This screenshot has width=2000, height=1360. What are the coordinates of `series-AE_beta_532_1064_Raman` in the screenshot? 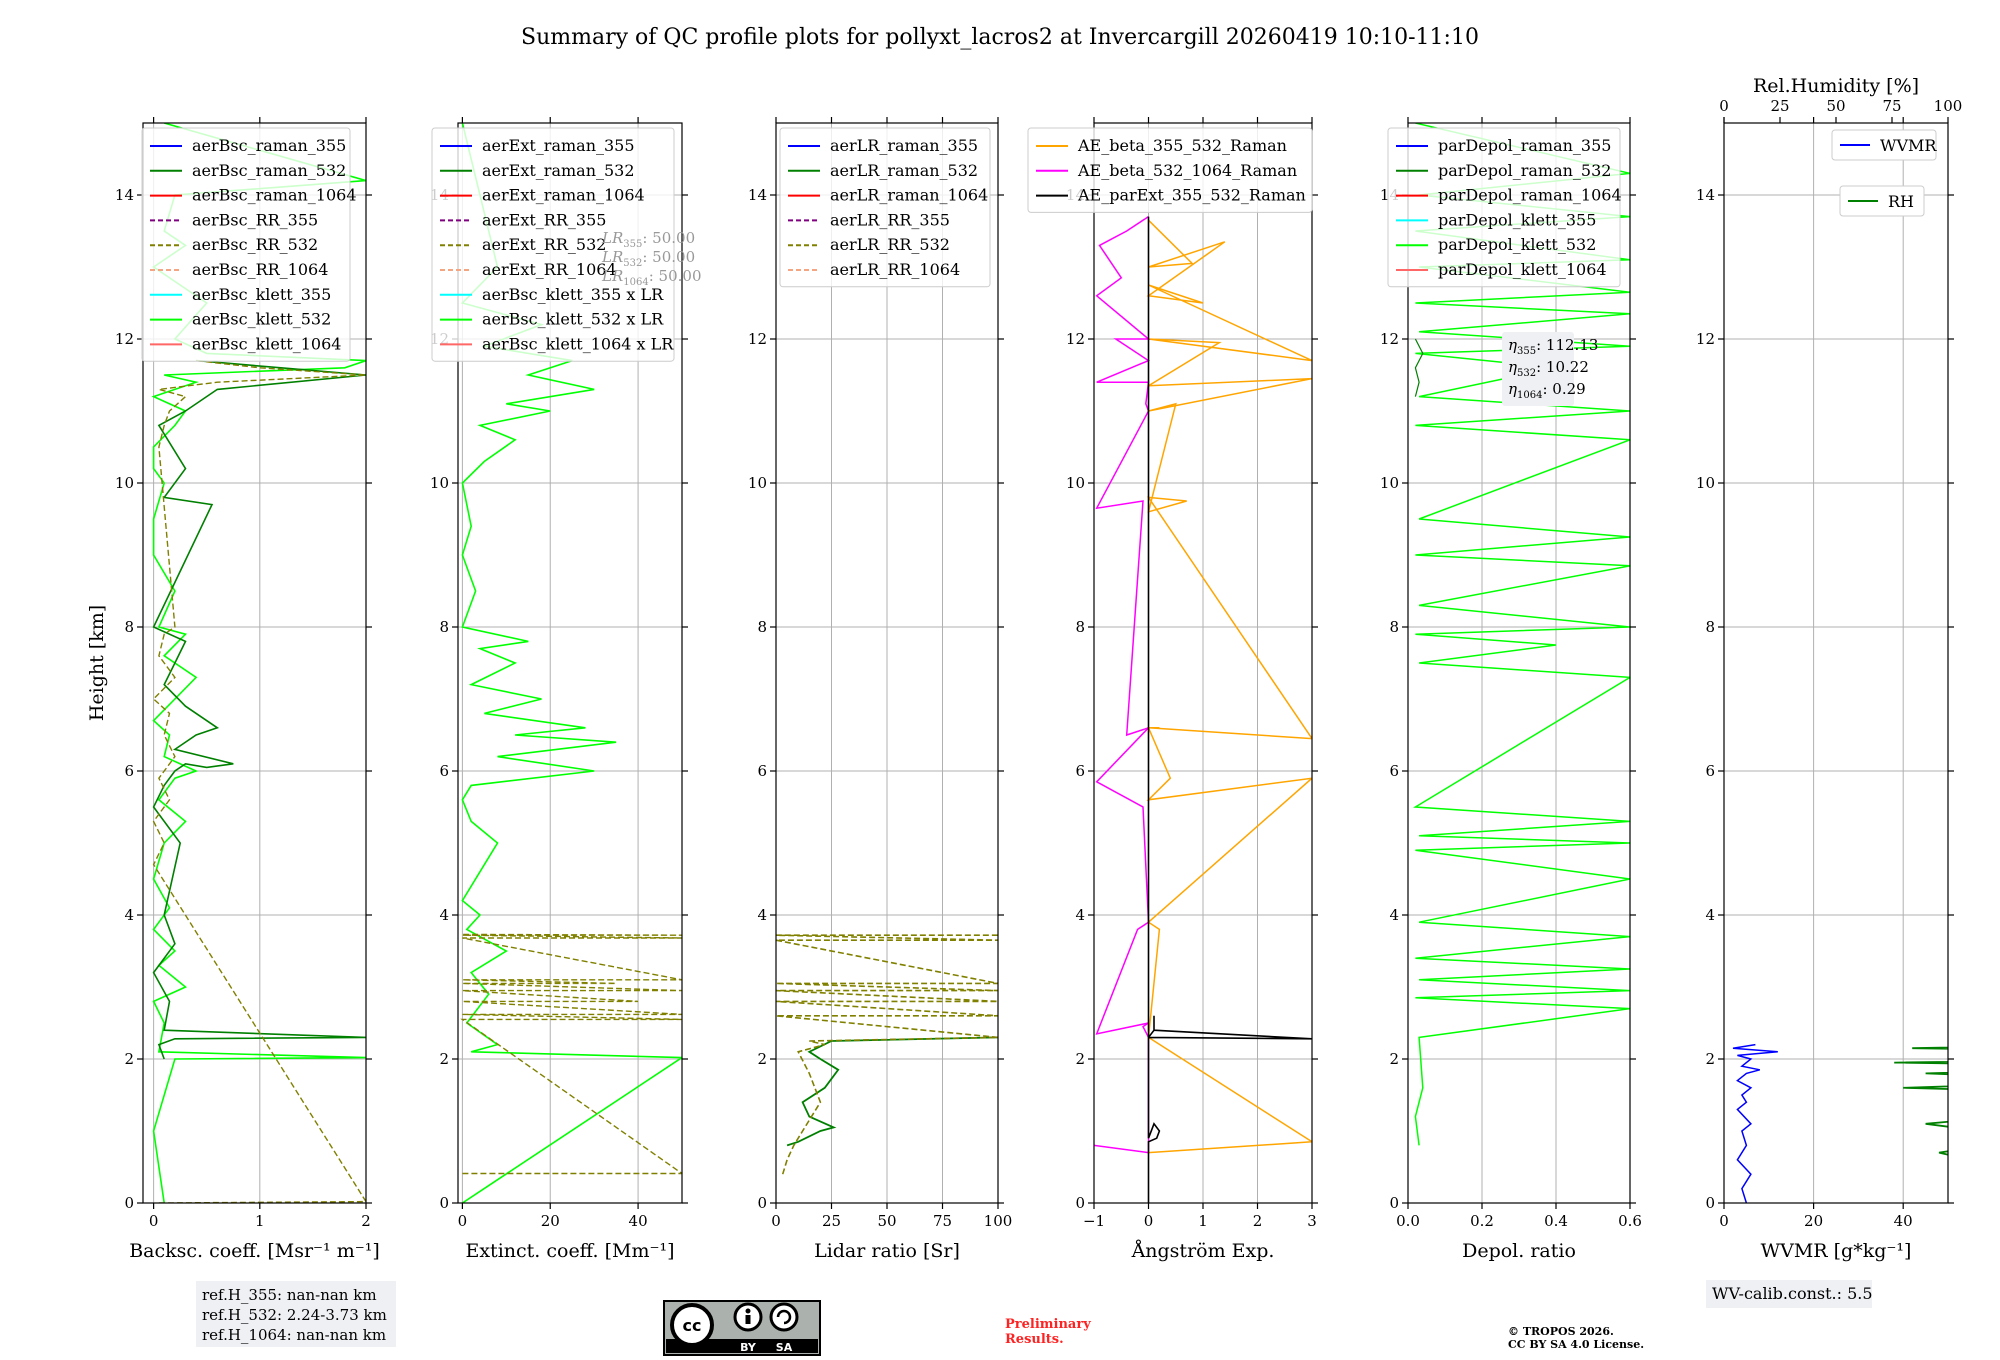 It's located at (1122, 684).